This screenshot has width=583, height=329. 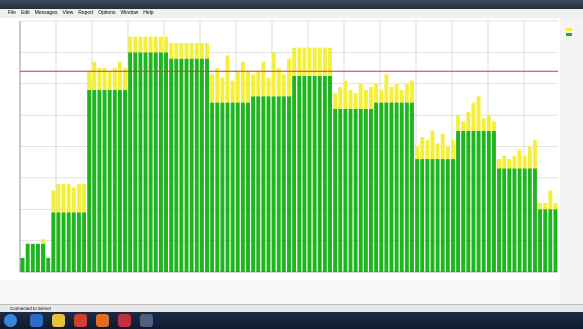 What do you see at coordinates (10, 320) in the screenshot?
I see `start-button` at bounding box center [10, 320].